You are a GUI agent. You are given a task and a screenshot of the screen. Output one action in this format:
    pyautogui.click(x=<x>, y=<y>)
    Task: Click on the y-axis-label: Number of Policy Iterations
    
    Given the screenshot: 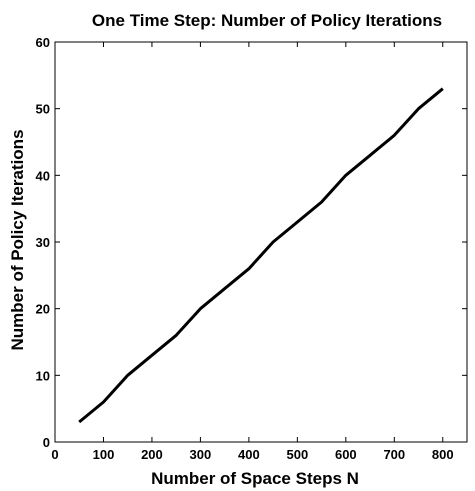 What is the action you would take?
    pyautogui.click(x=17, y=239)
    